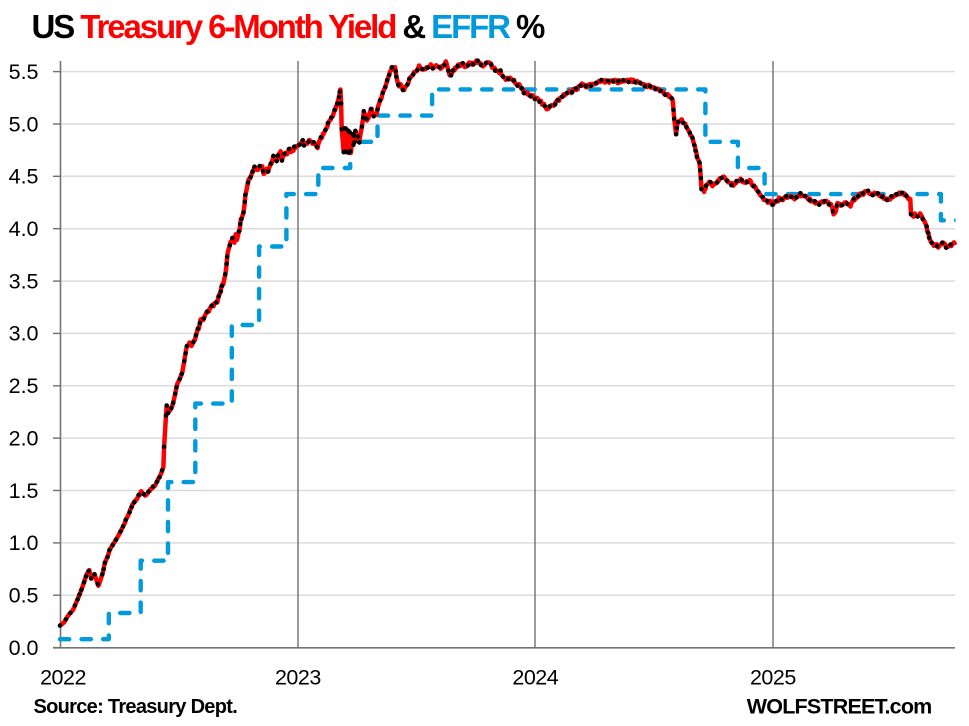 The image size is (969, 726). Describe the element at coordinates (63, 678) in the screenshot. I see `svg-text: 2022` at that location.